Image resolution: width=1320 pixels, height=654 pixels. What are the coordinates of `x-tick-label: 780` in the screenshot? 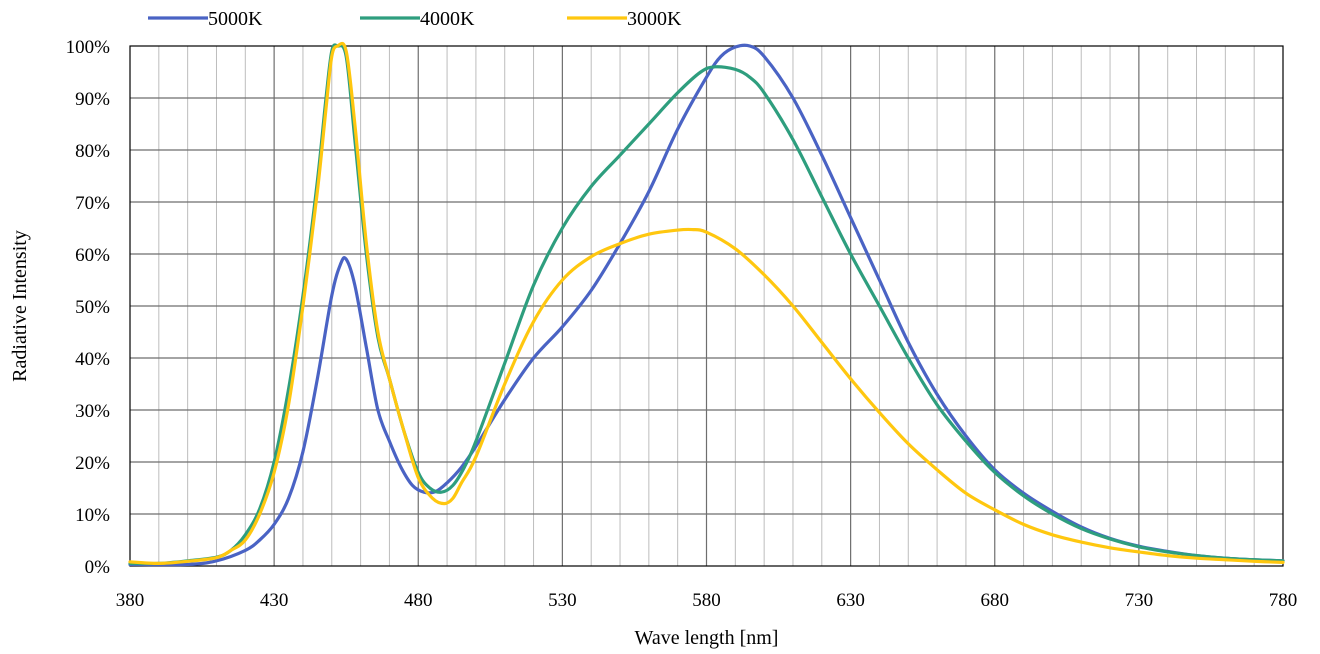 It's located at (1283, 600).